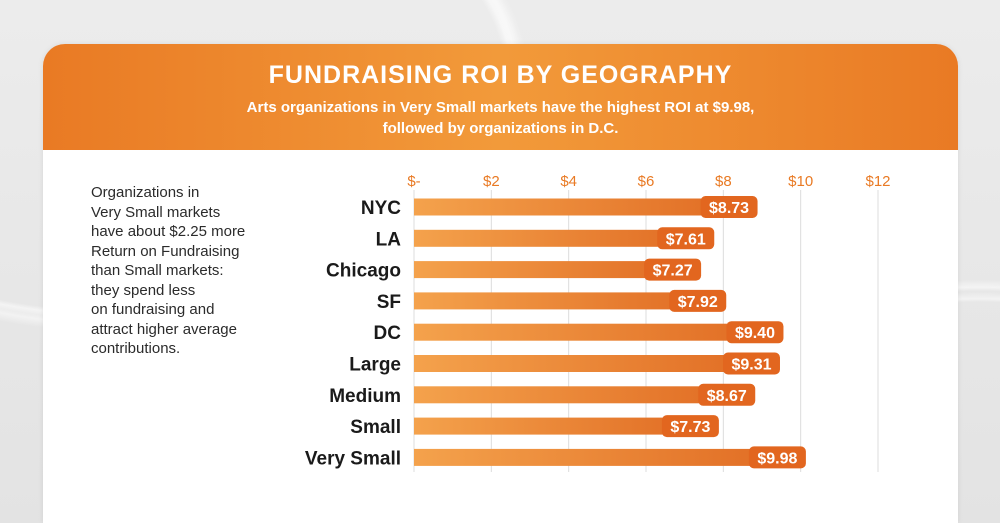  I want to click on data-label: $9.31, so click(751, 365).